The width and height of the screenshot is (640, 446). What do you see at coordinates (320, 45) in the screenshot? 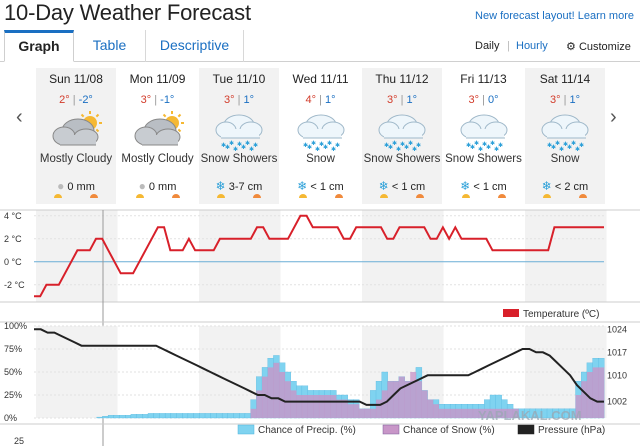
I see `tab-bar: Graph Table Descriptive` at bounding box center [320, 45].